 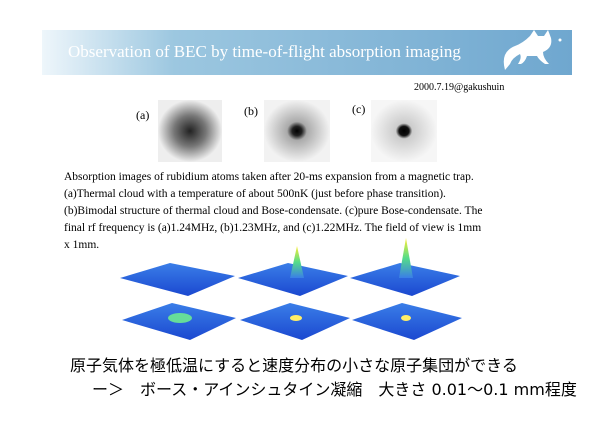 I want to click on peak-b, so click(x=297, y=262).